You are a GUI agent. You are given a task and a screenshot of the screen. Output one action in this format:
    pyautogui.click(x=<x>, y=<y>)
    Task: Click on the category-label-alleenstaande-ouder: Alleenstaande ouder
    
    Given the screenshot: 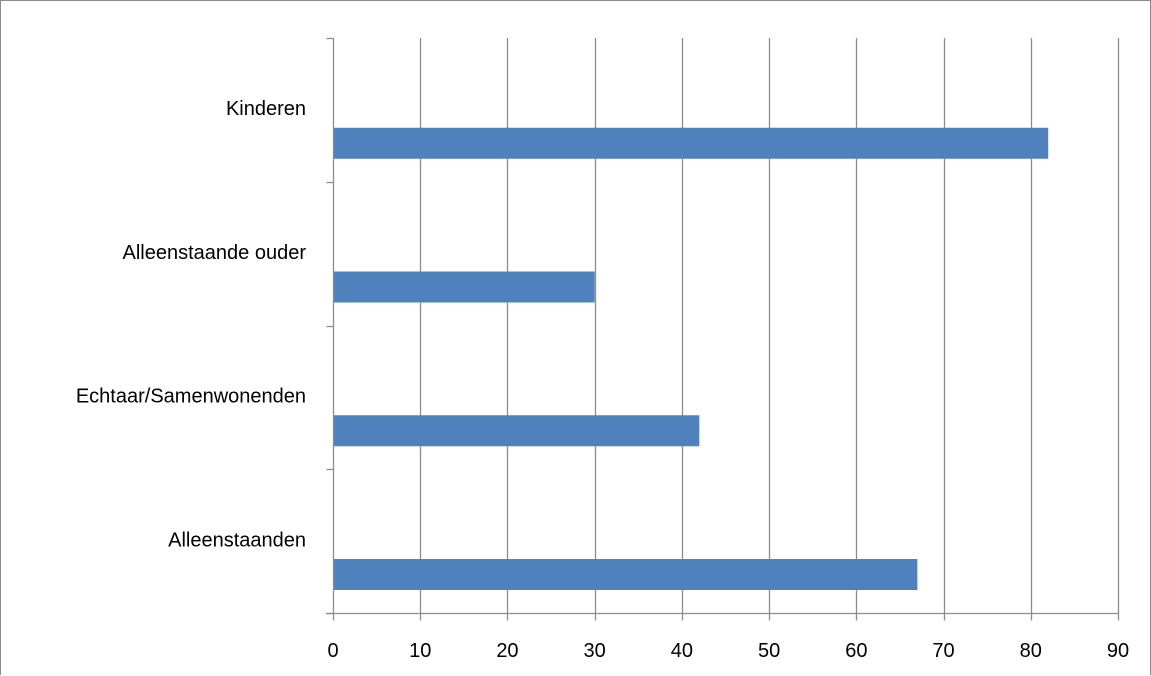 What is the action you would take?
    pyautogui.click(x=215, y=253)
    